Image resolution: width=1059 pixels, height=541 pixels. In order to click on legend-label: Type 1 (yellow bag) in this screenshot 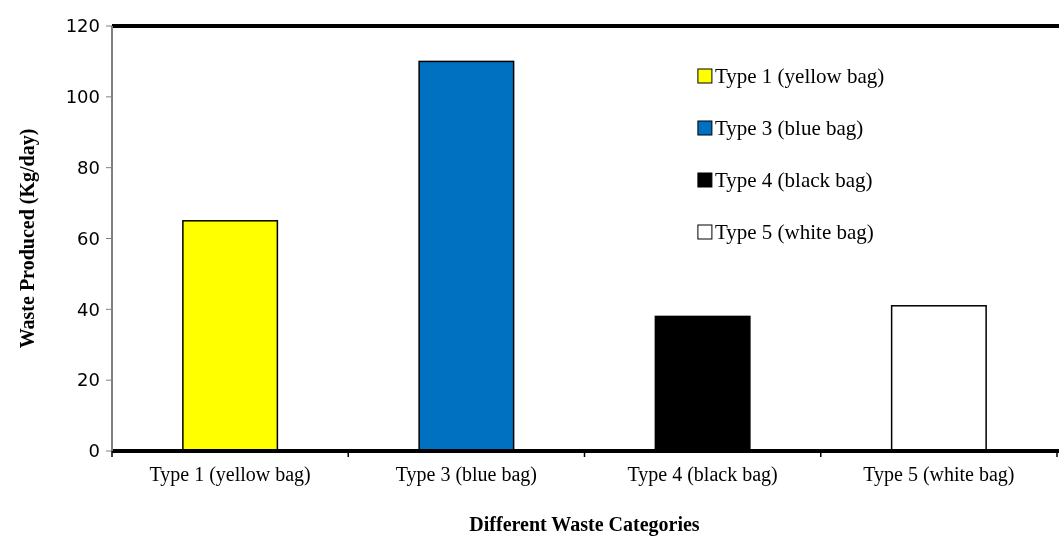, I will do `click(799, 76)`.